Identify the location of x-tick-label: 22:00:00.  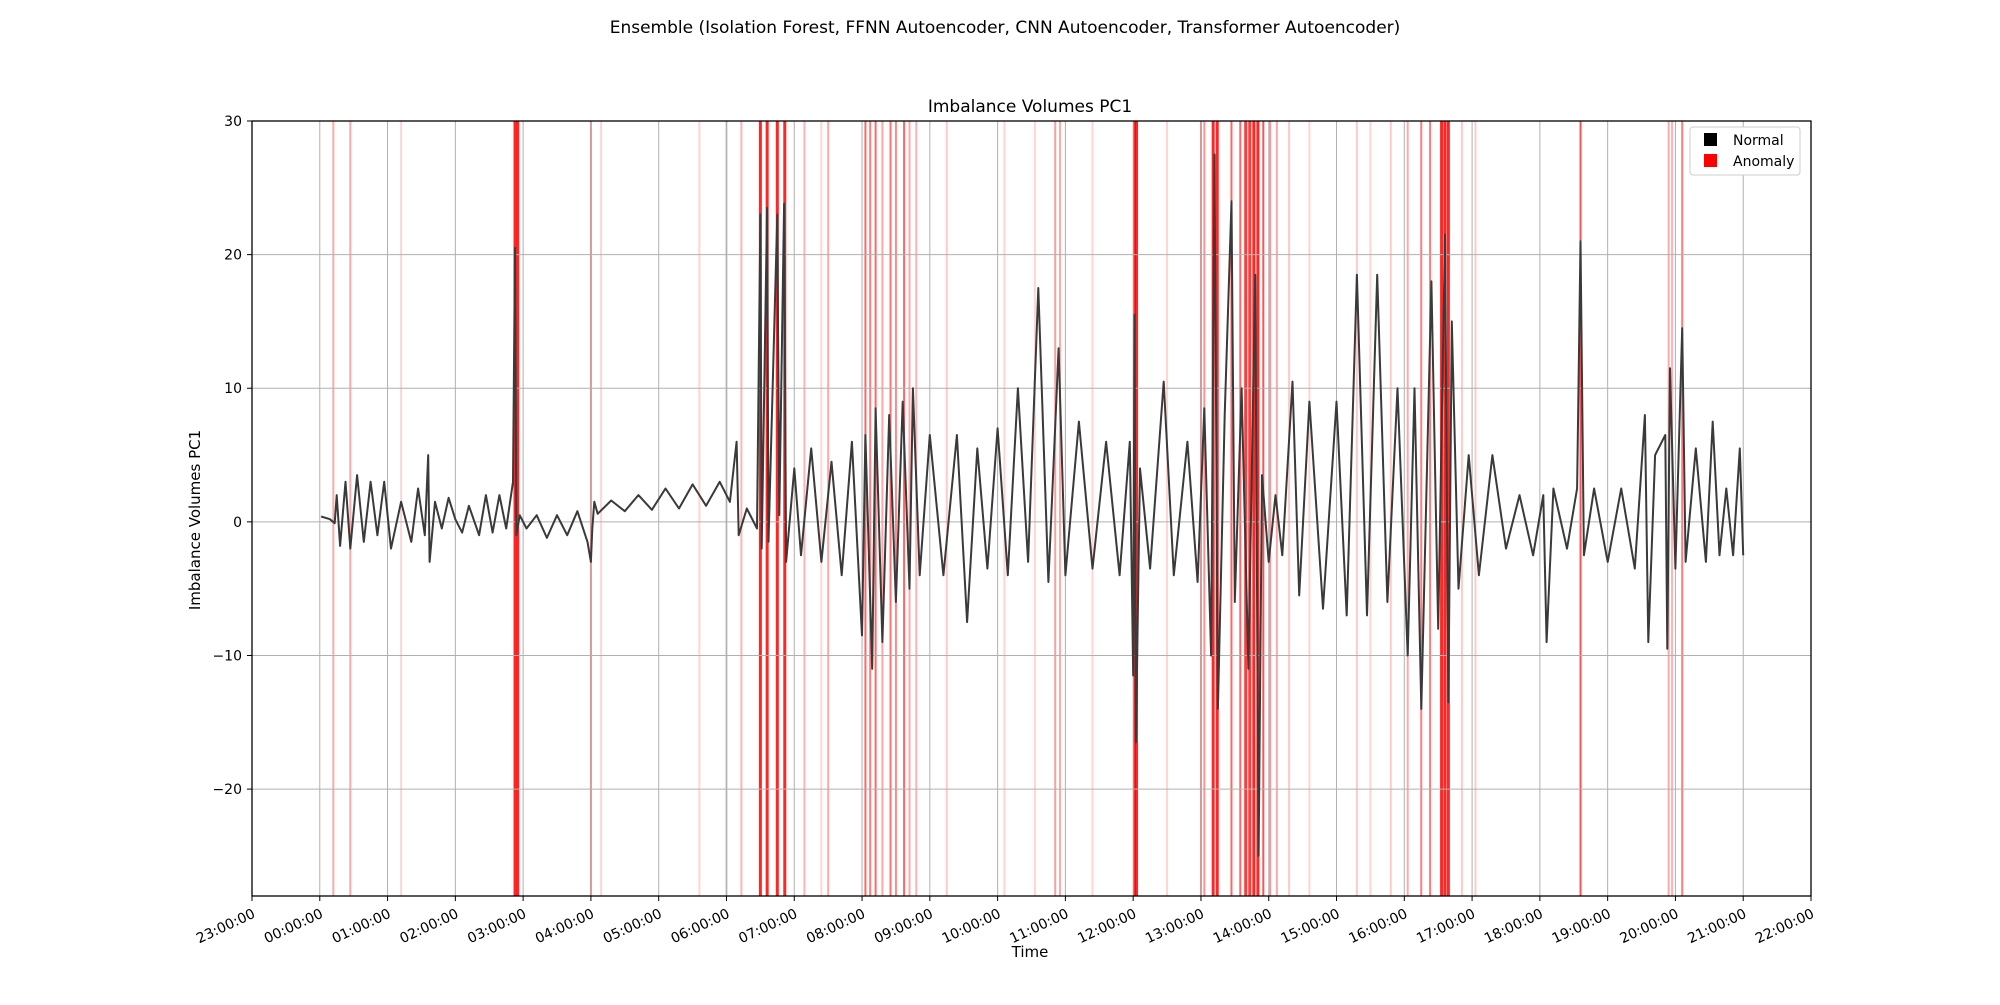
(1785, 926).